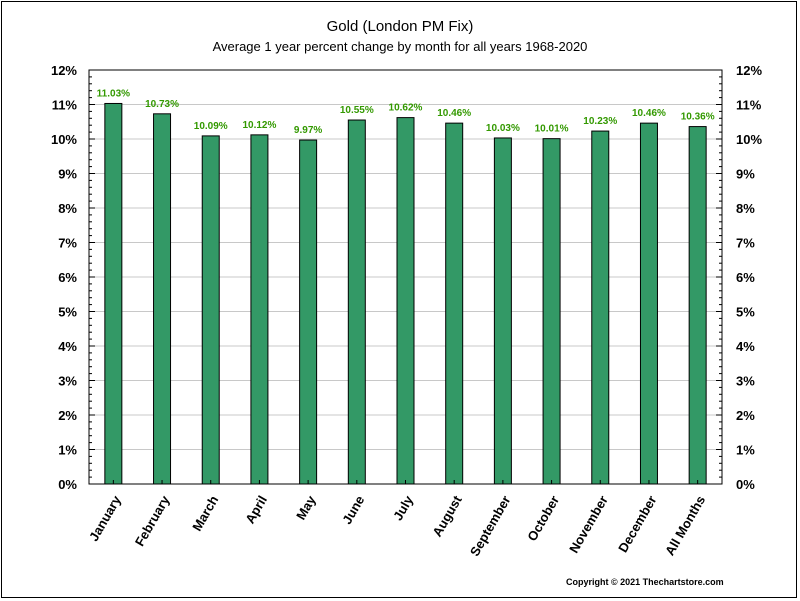  What do you see at coordinates (205, 513) in the screenshot?
I see `x-category-label: March` at bounding box center [205, 513].